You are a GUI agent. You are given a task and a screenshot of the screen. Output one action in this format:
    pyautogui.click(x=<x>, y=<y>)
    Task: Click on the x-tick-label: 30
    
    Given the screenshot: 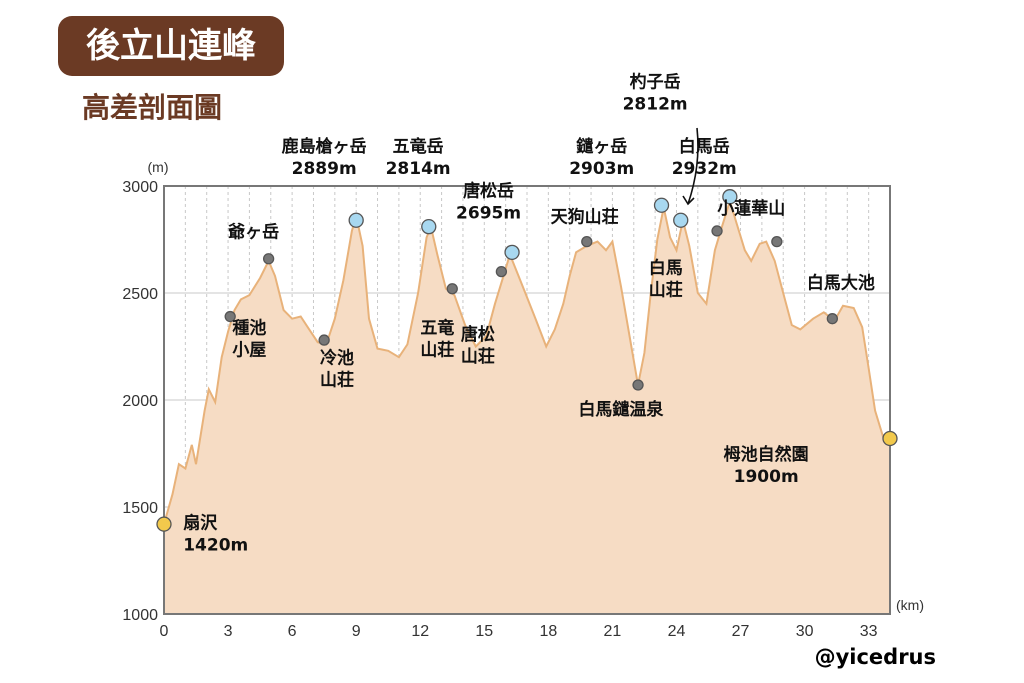 What is the action you would take?
    pyautogui.click(x=805, y=631)
    